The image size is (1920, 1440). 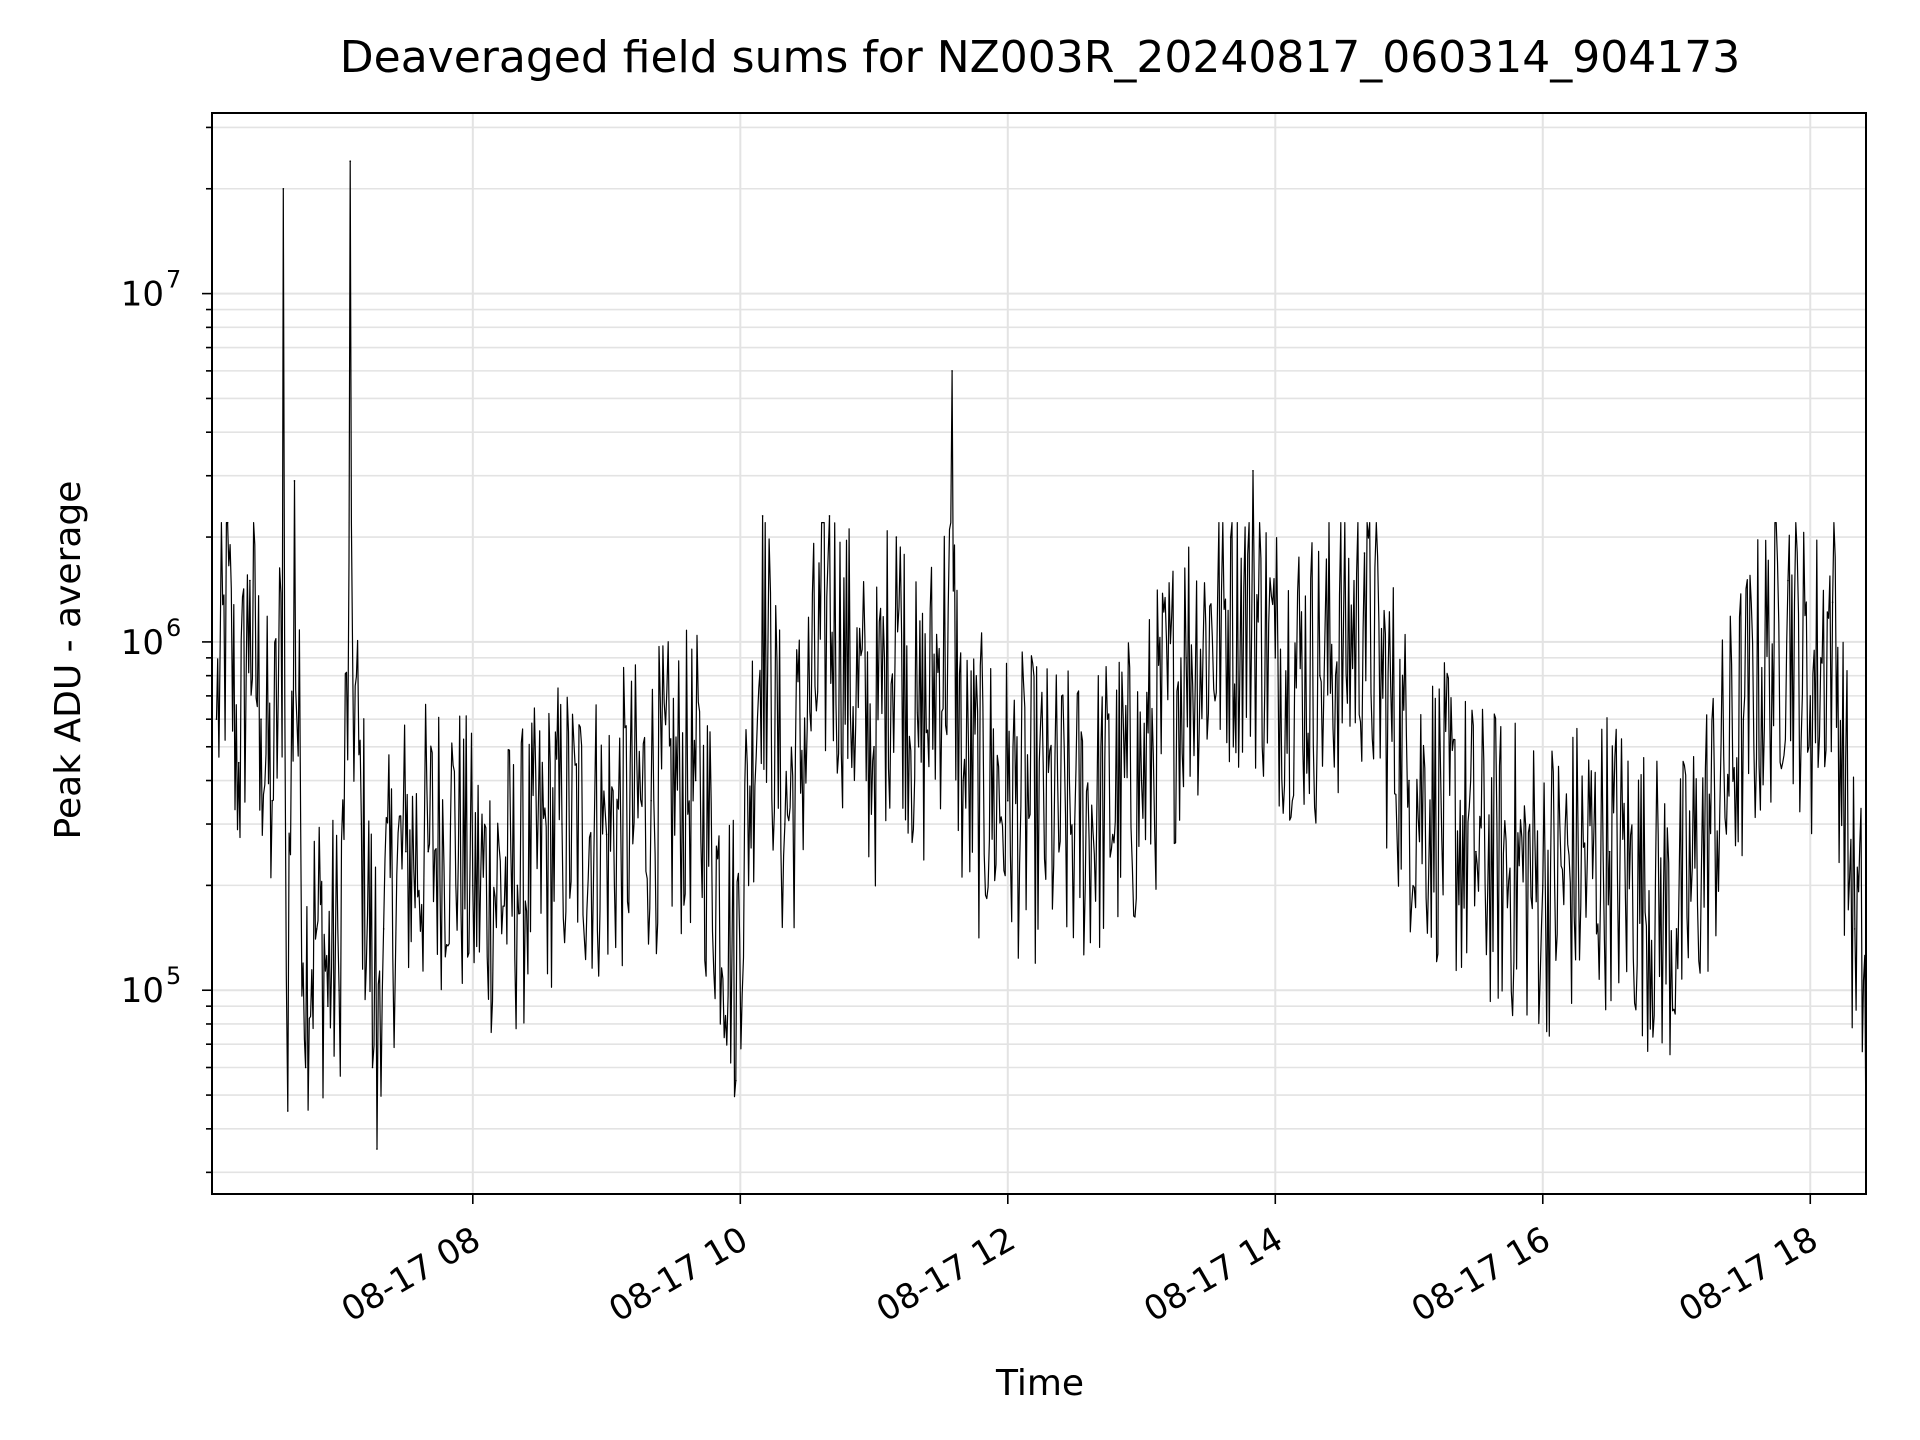 What do you see at coordinates (173, 628) in the screenshot?
I see `y-tick-exponent: 6` at bounding box center [173, 628].